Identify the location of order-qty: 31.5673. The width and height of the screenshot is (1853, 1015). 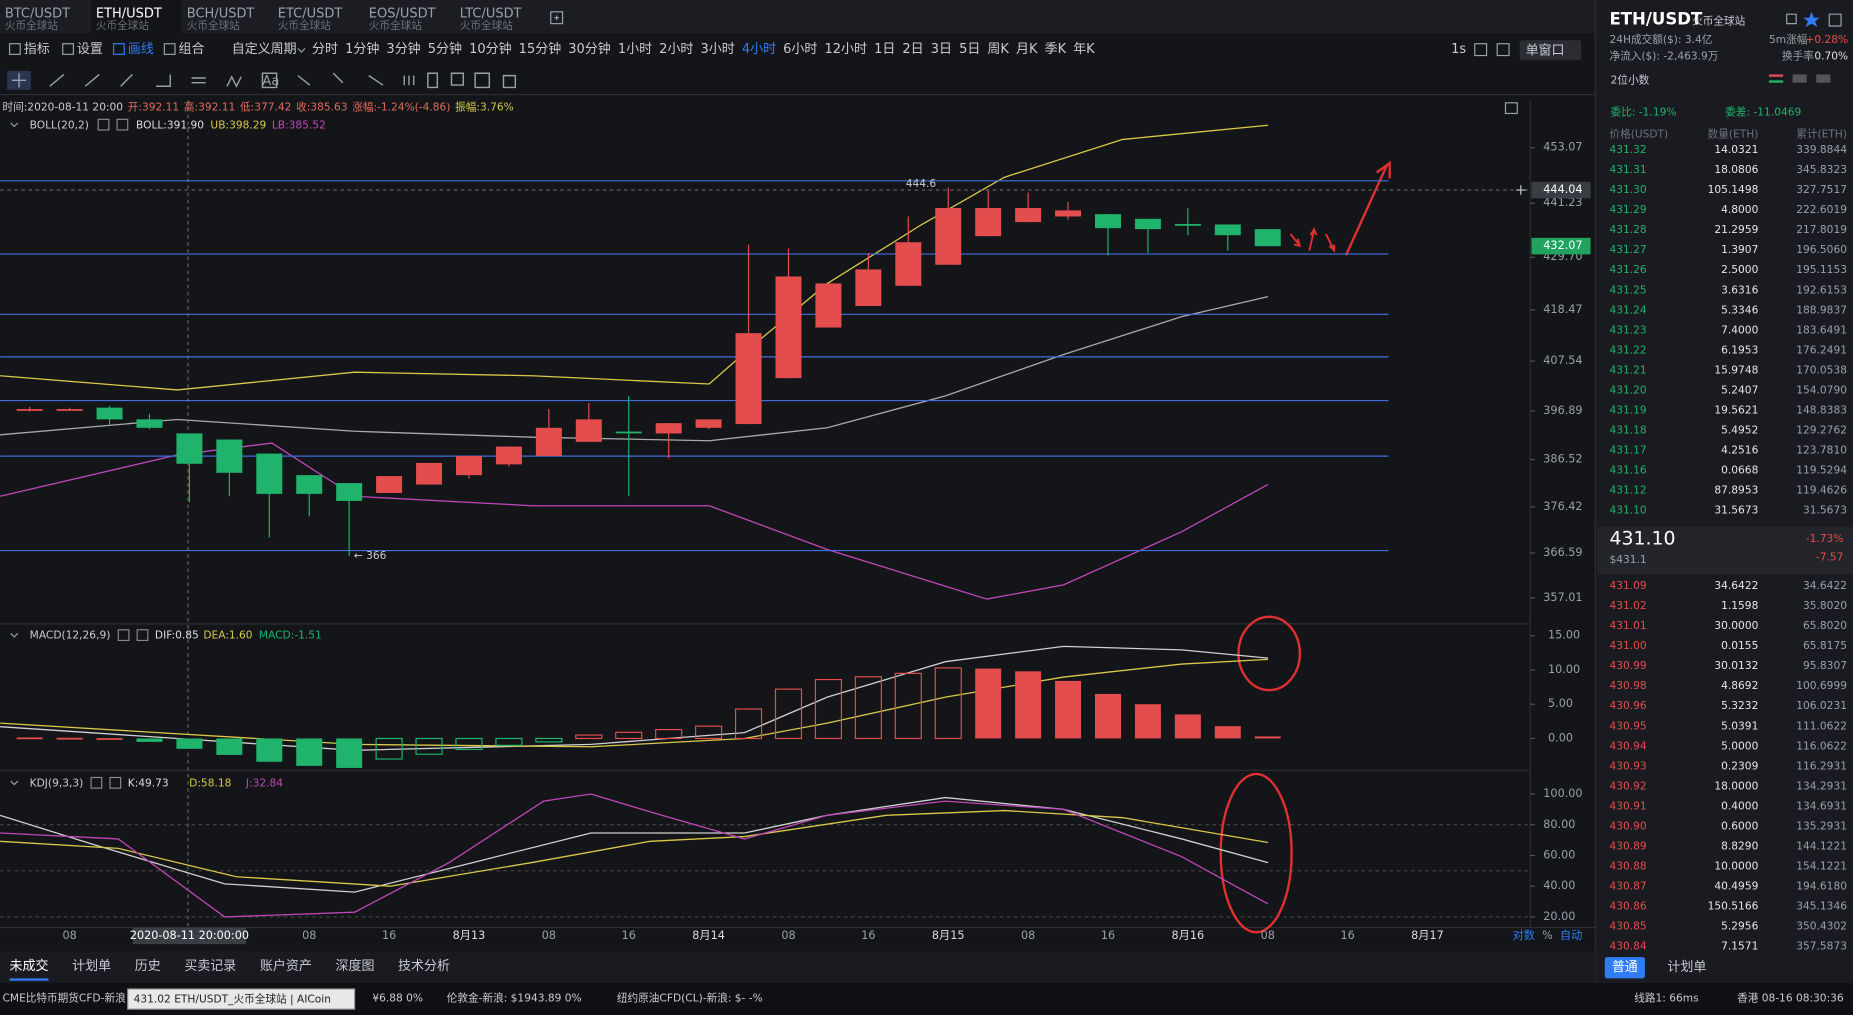
(1736, 510).